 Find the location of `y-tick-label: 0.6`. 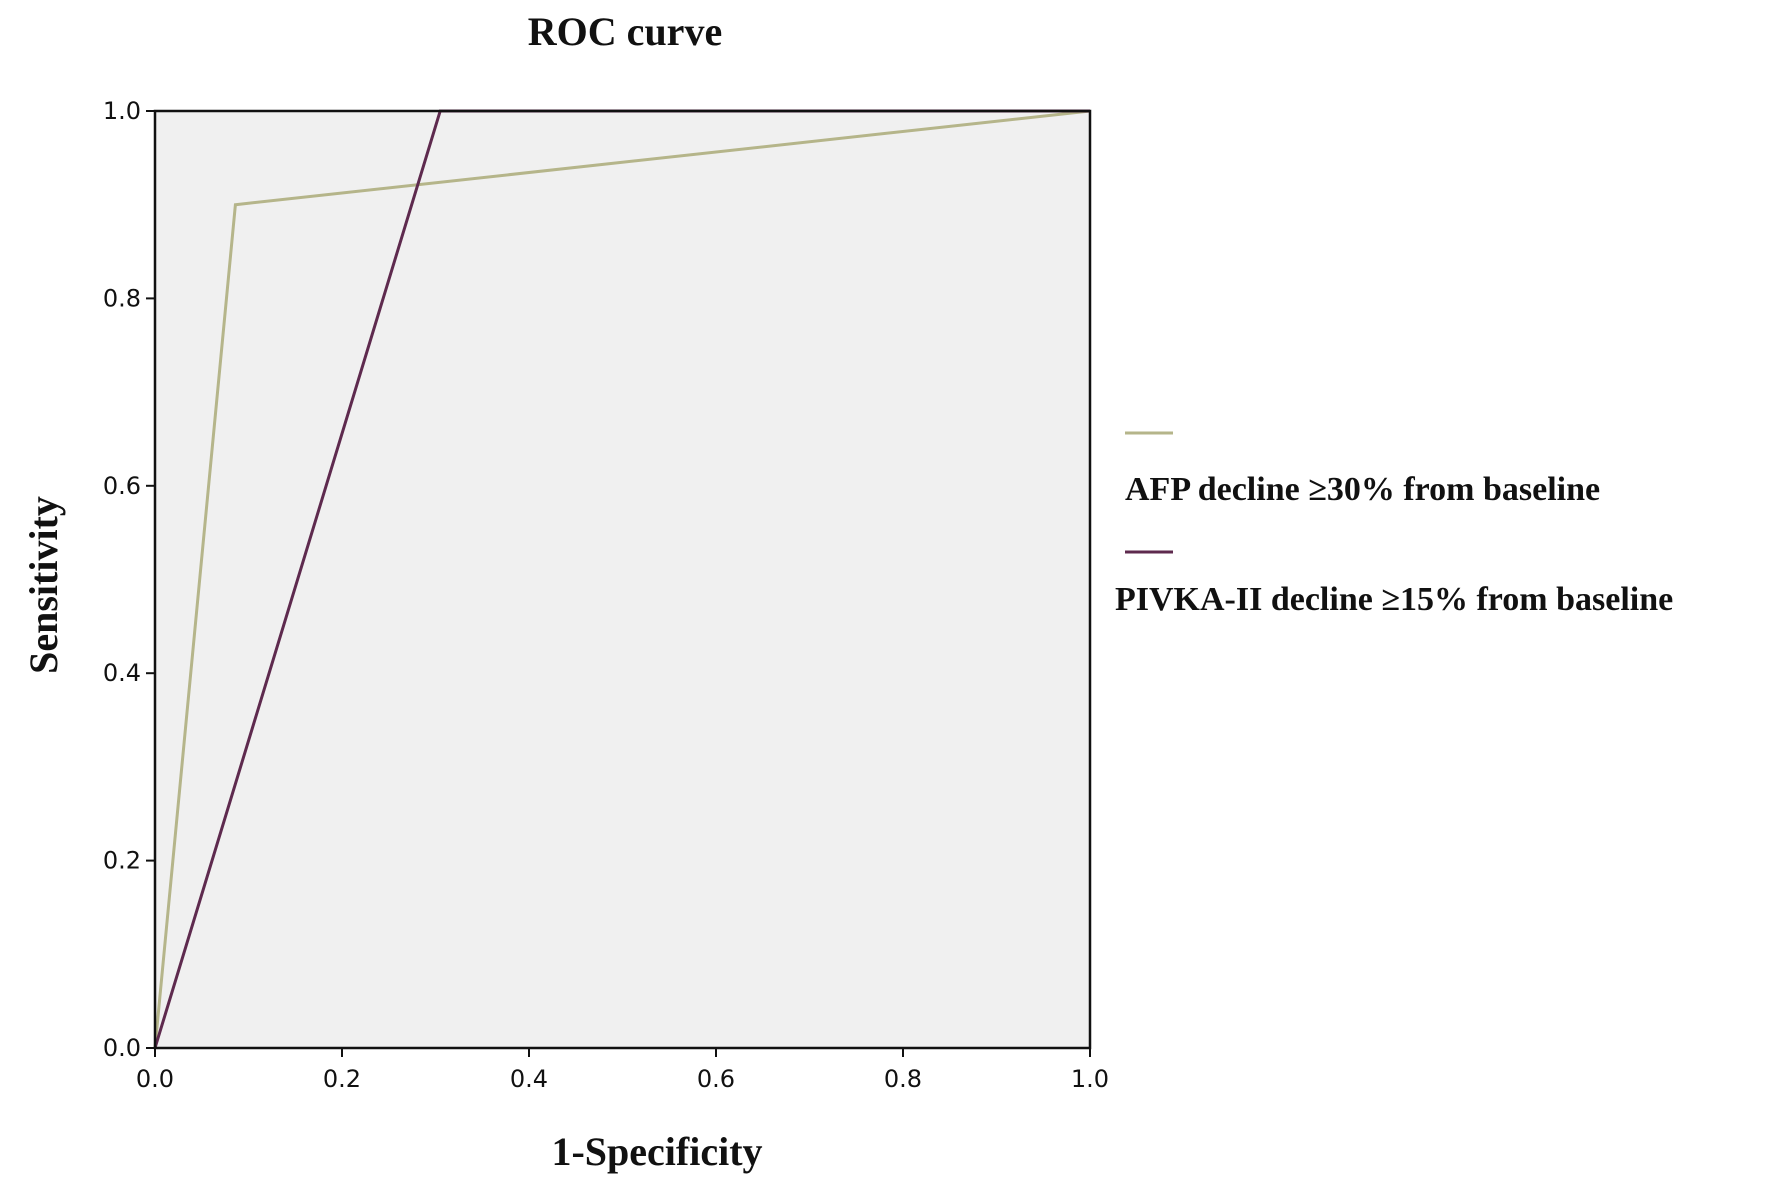

y-tick-label: 0.6 is located at coordinates (122, 486).